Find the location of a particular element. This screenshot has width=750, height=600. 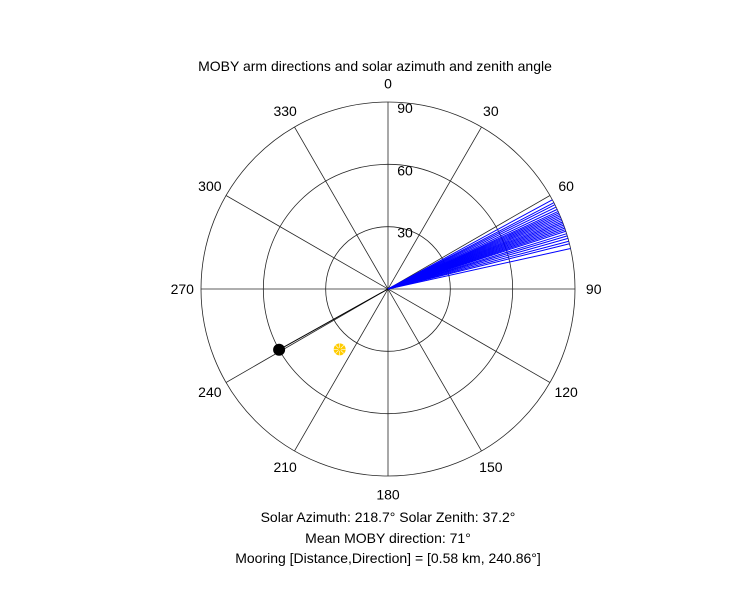

mooring-marker is located at coordinates (279, 349).